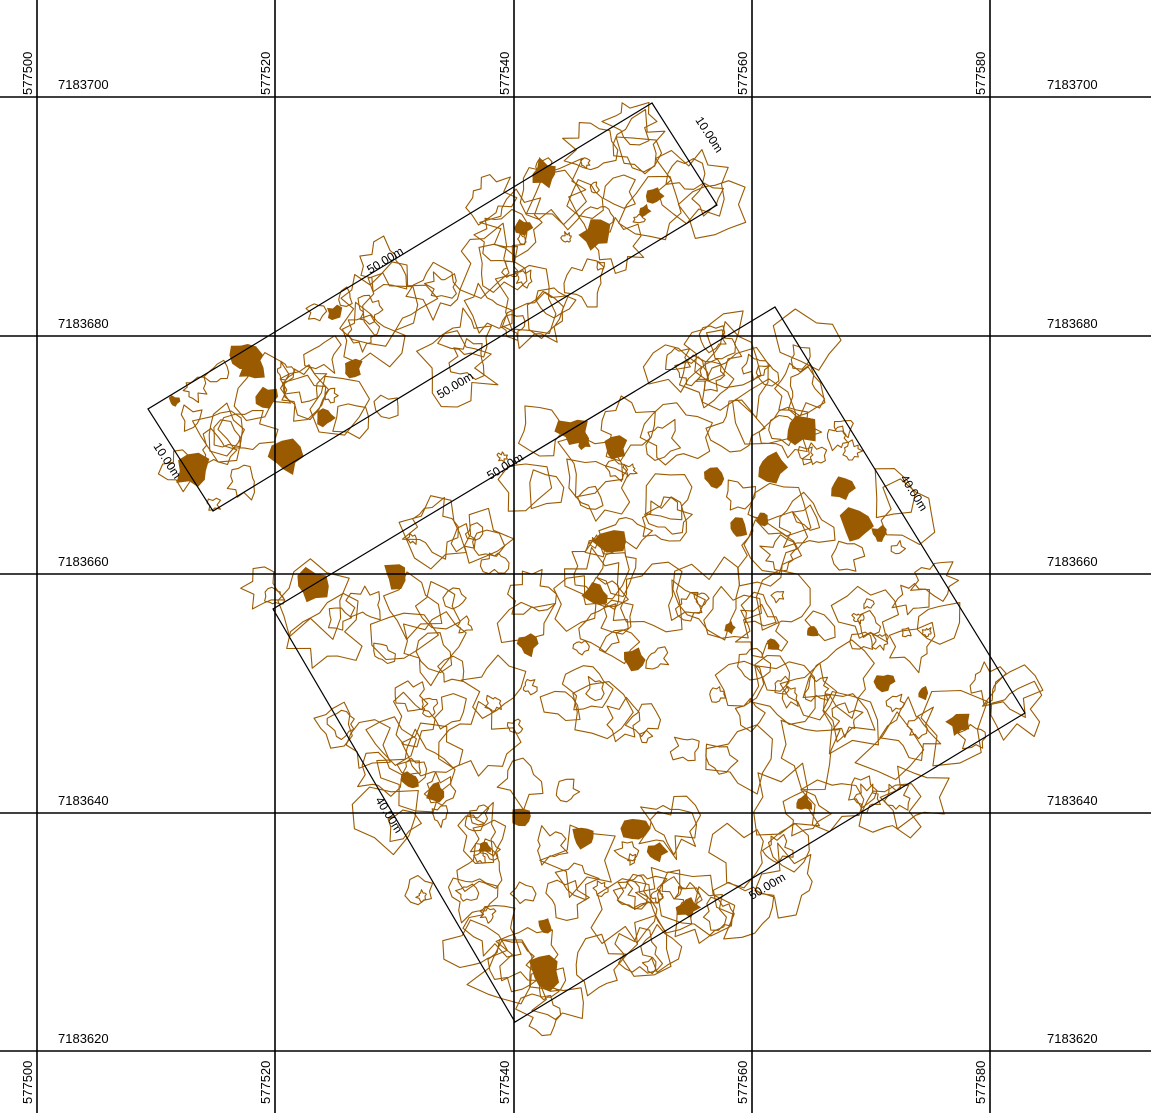 The width and height of the screenshot is (1151, 1113). What do you see at coordinates (913, 492) in the screenshot?
I see `dimension-label: 40.00m` at bounding box center [913, 492].